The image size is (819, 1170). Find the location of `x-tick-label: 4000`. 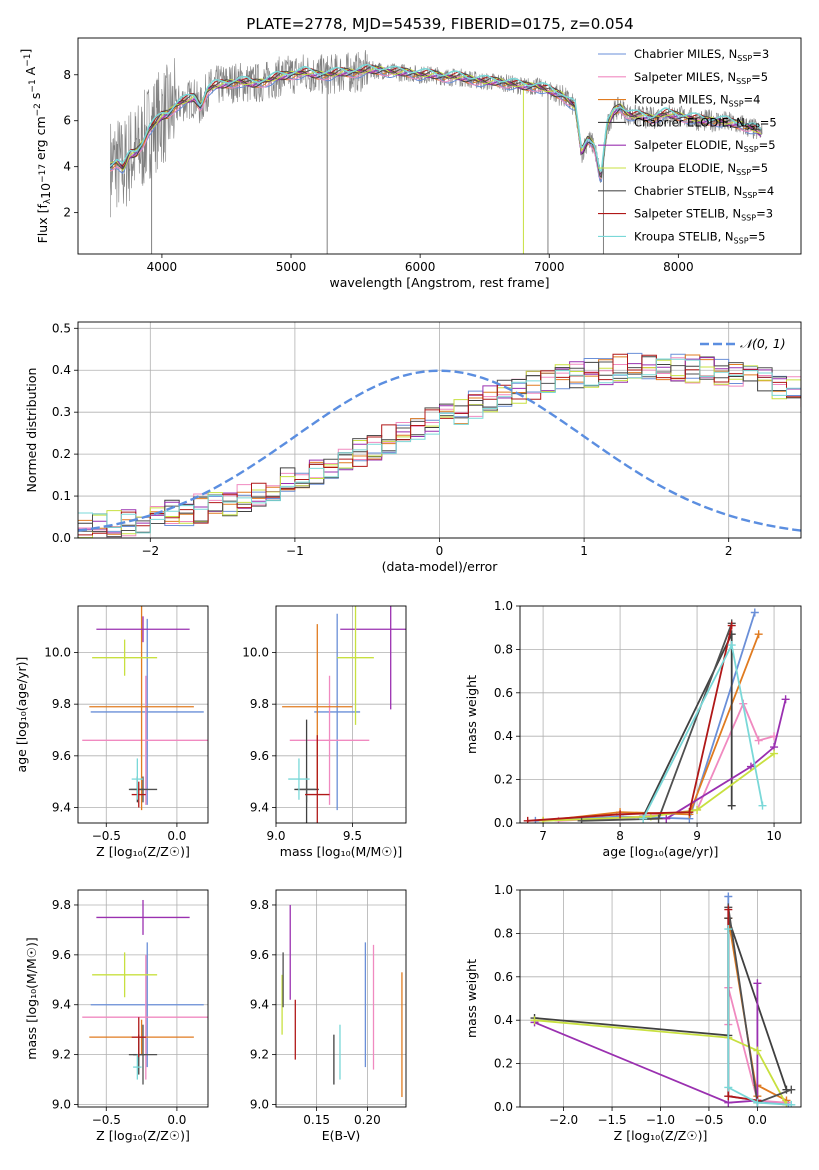

x-tick-label: 4000 is located at coordinates (162, 267).